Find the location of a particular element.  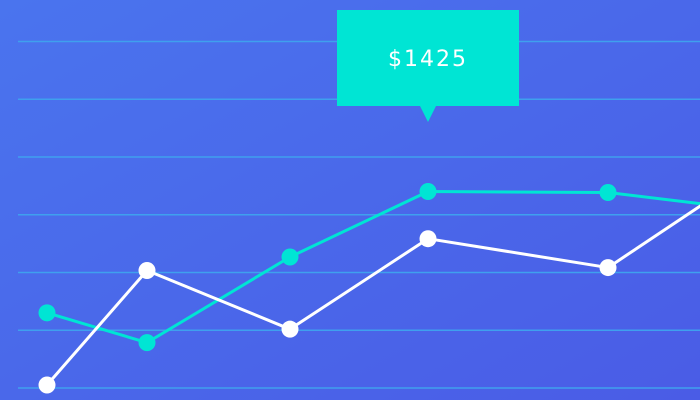

value-tooltip: $1425 is located at coordinates (428, 66).